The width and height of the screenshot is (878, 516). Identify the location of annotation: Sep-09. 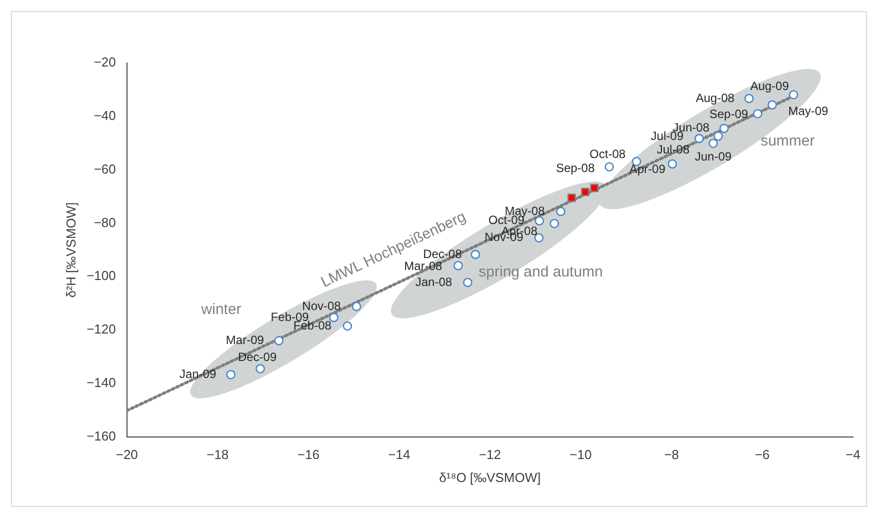
(728, 114).